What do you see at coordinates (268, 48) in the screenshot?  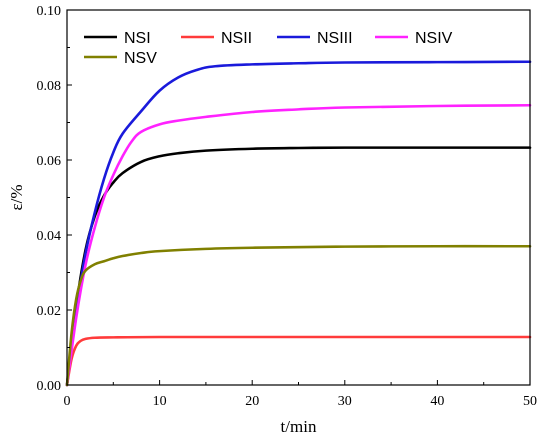 I see `legend: NSI NSII NSIII NSIV NSV` at bounding box center [268, 48].